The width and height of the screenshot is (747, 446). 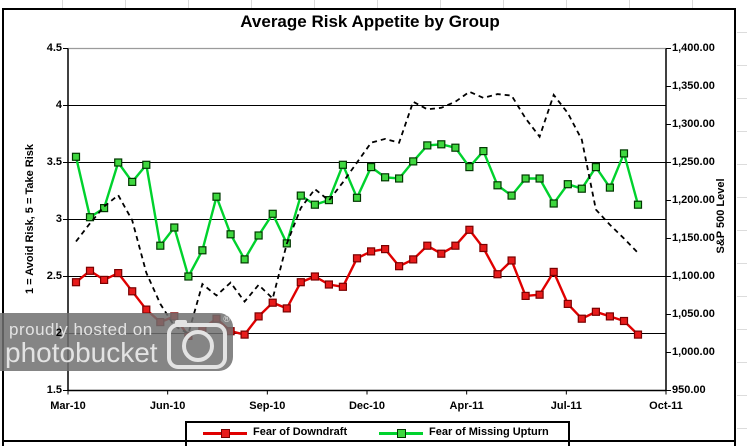 I want to click on legend-marker-upturn, so click(x=401, y=433).